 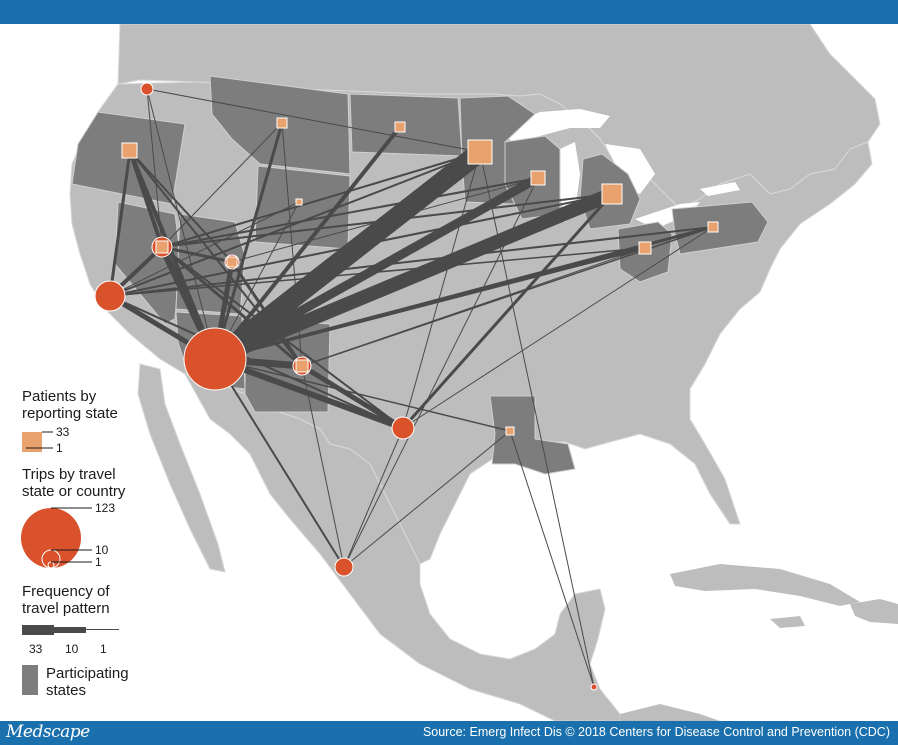 I want to click on route-pennsylvania-texas, so click(x=558, y=327).